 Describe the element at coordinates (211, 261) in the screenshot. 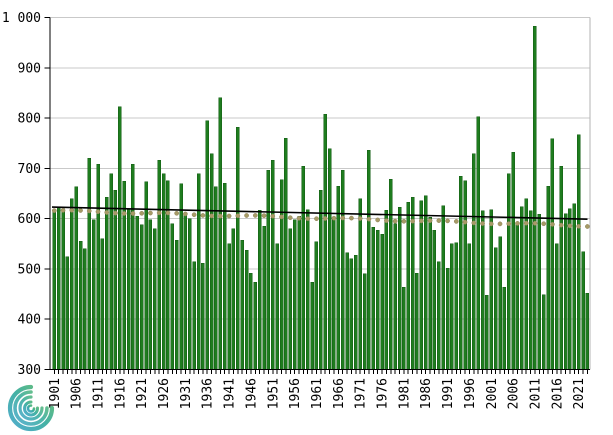

I see `bar-1937` at that location.